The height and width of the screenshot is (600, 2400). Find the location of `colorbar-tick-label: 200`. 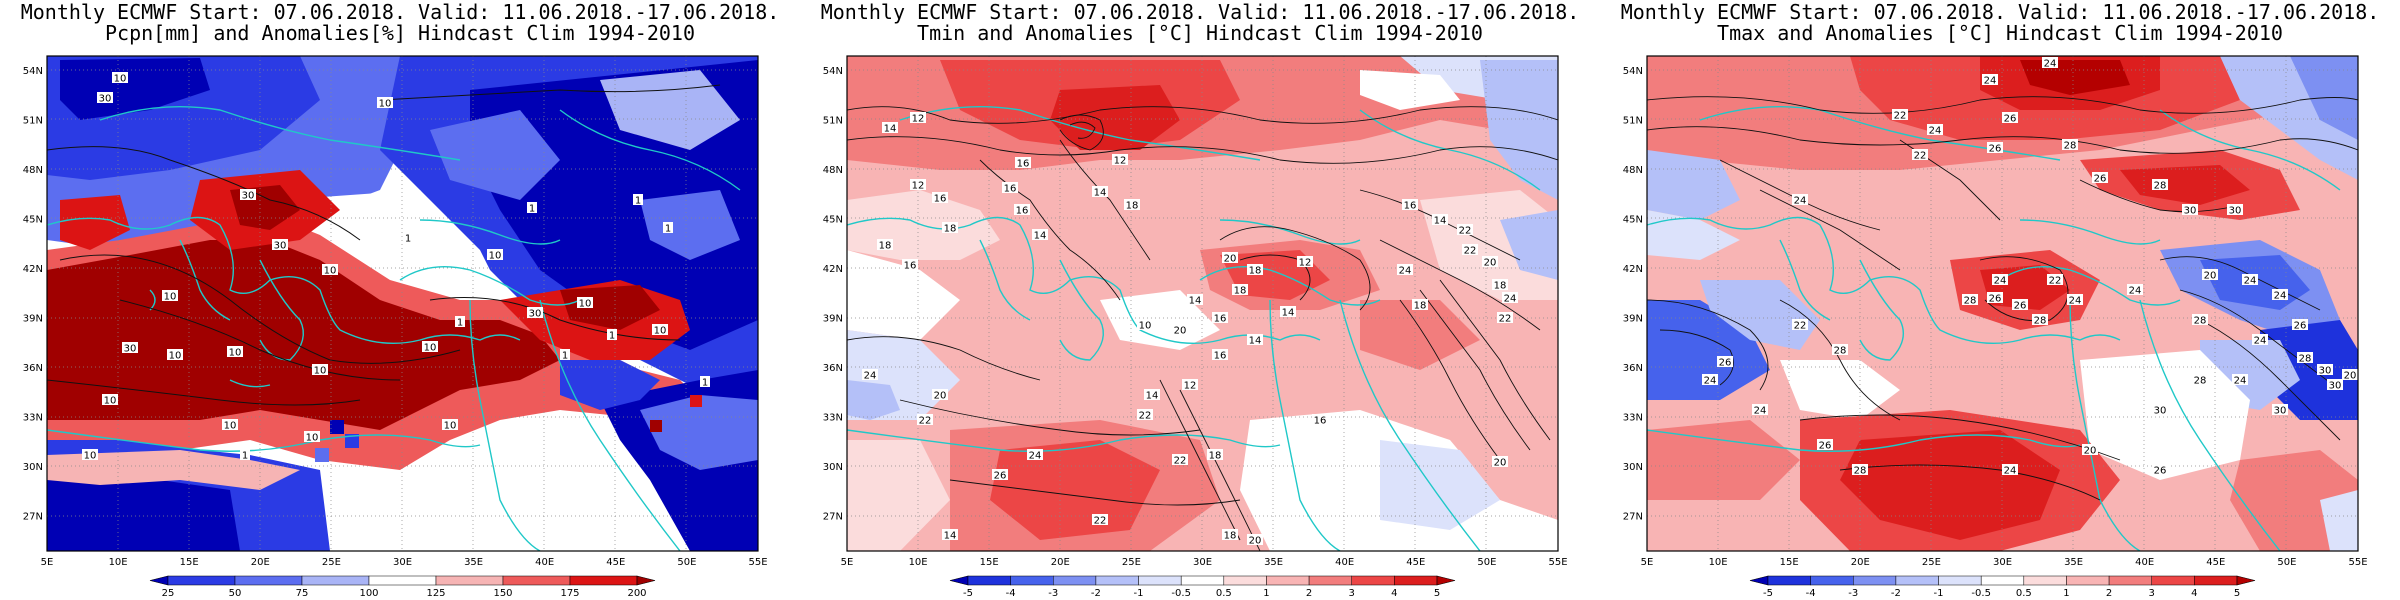

colorbar-tick-label: 200 is located at coordinates (636, 593).